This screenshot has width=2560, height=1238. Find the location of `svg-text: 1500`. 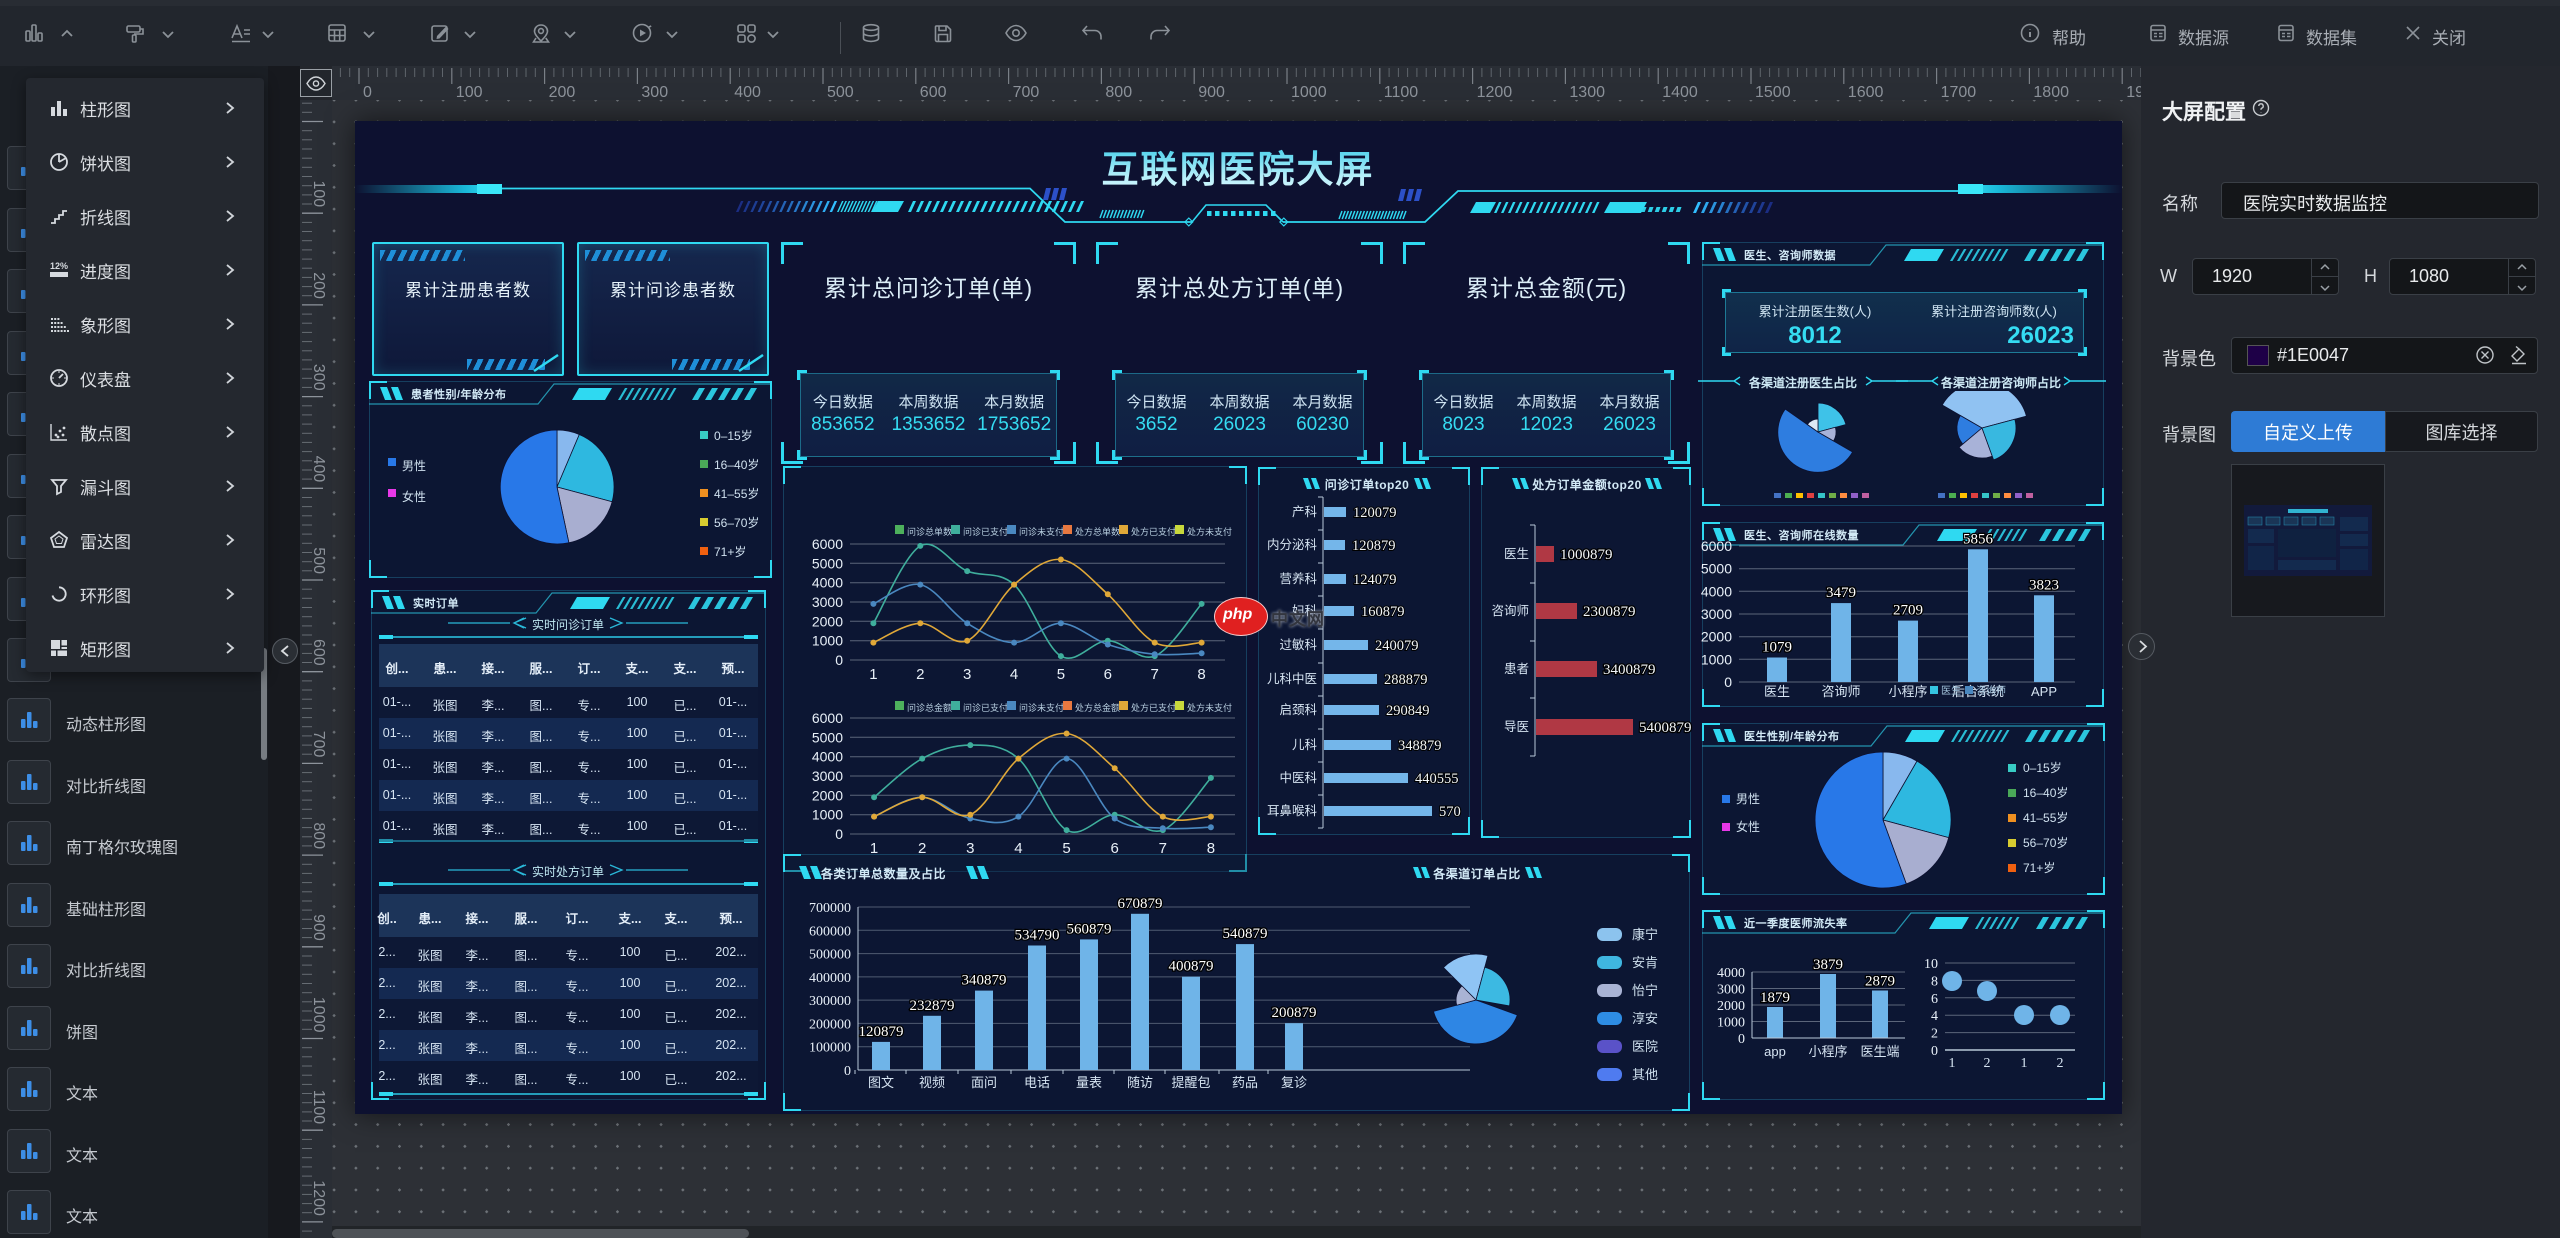

svg-text: 1500 is located at coordinates (1773, 92).